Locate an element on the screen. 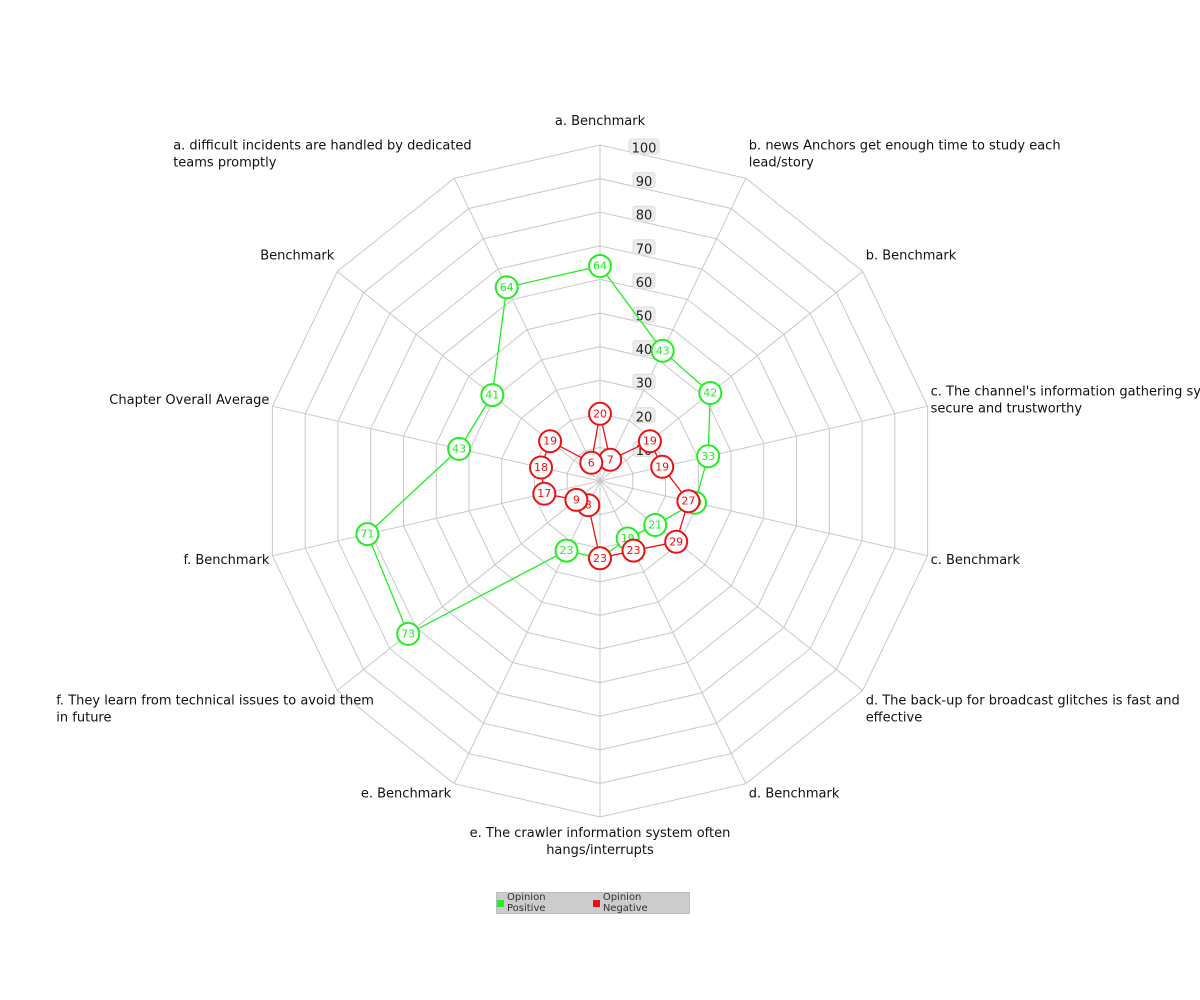 This screenshot has height=1000, width=1200. tick-label: 100 is located at coordinates (644, 149).